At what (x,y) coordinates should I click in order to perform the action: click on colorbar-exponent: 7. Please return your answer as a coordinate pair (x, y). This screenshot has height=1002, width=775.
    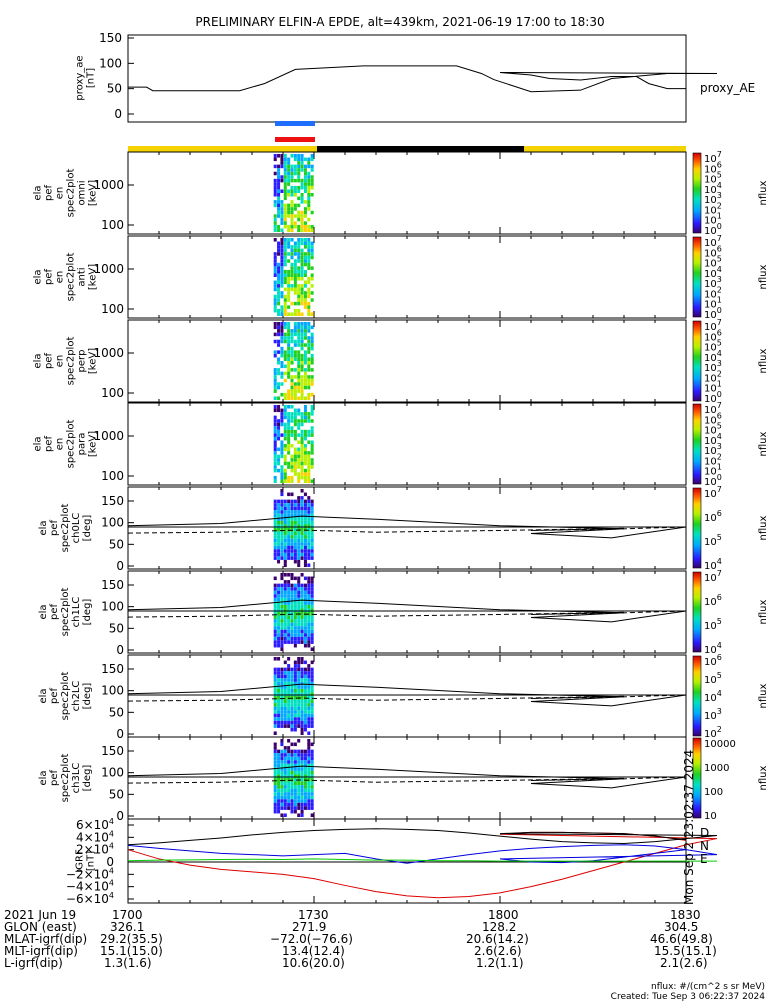
    Looking at the image, I should click on (719, 154).